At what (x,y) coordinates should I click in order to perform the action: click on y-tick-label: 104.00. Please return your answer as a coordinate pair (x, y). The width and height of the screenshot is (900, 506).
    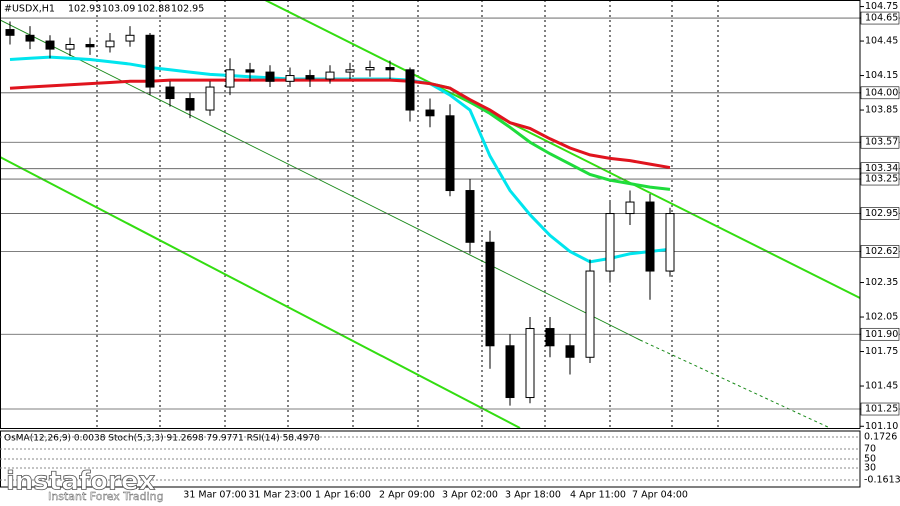
    Looking at the image, I should click on (881, 92).